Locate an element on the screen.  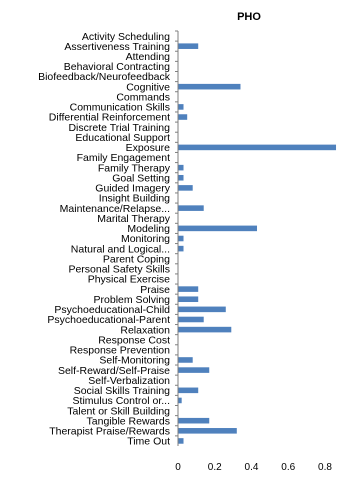
category-label: Discrete Trial Training is located at coordinates (119, 128).